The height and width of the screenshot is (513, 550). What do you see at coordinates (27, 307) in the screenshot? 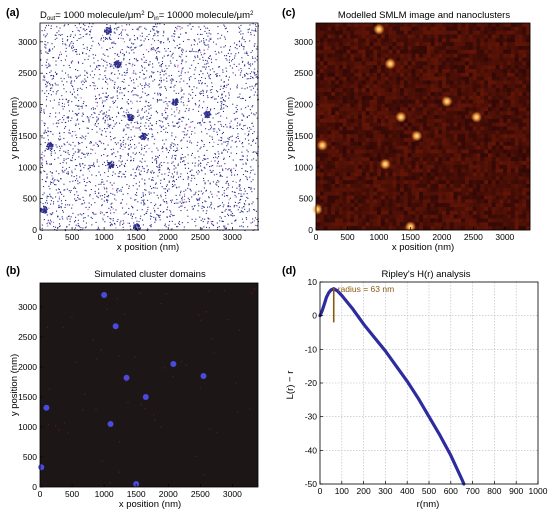
I see `panel-b-ytick-label: 3000` at bounding box center [27, 307].